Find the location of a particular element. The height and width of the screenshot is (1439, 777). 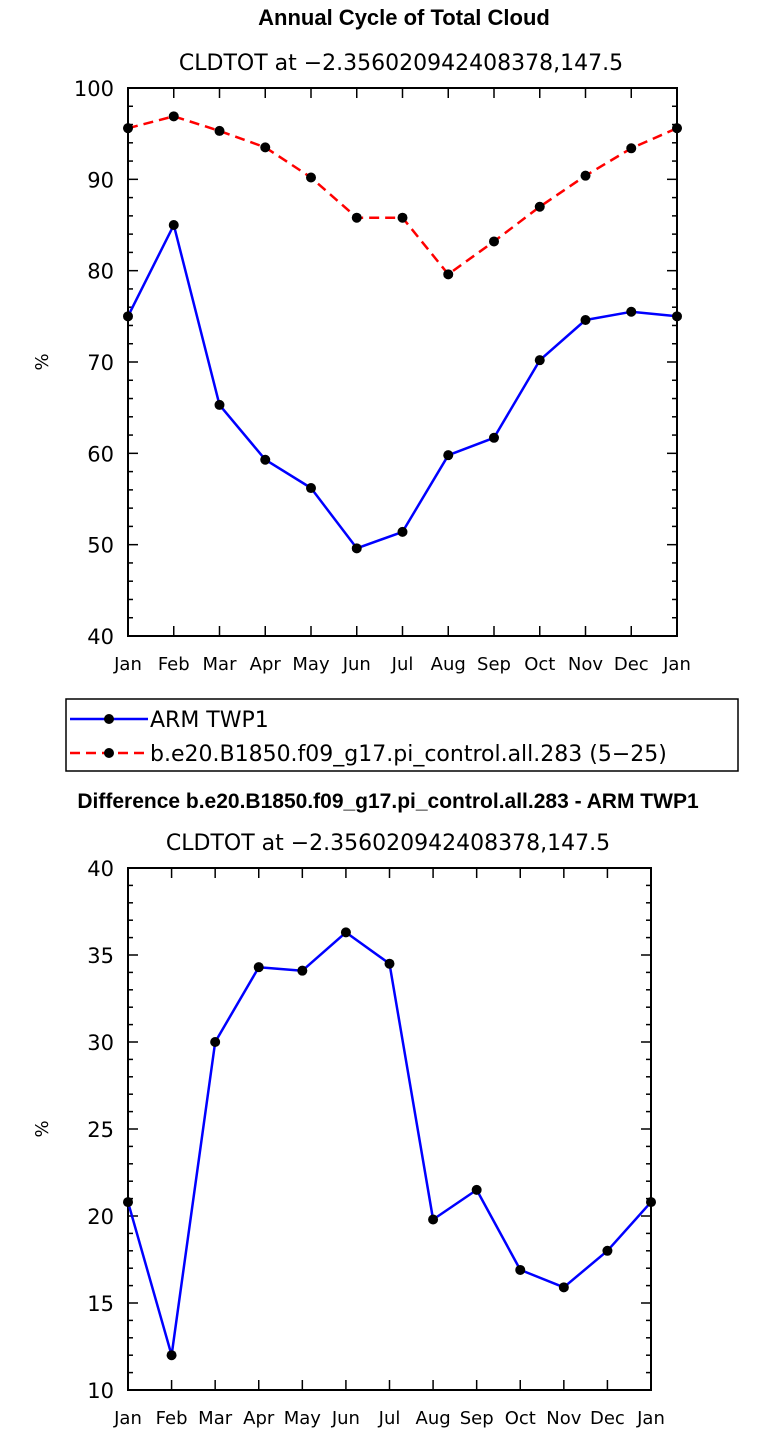

chart1-xtick-label: Dec is located at coordinates (631, 664).